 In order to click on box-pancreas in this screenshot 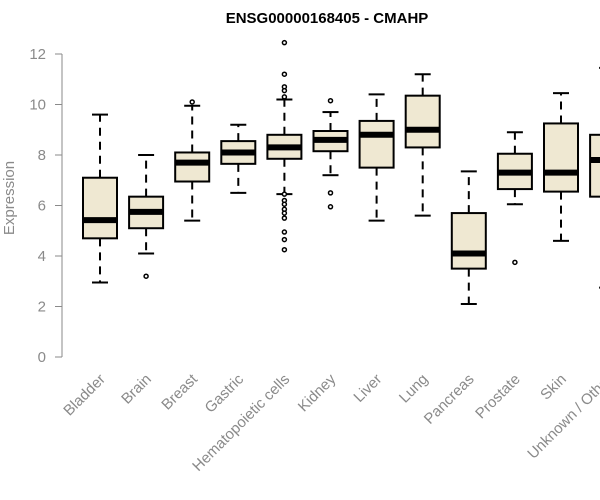, I will do `click(468, 237)`.